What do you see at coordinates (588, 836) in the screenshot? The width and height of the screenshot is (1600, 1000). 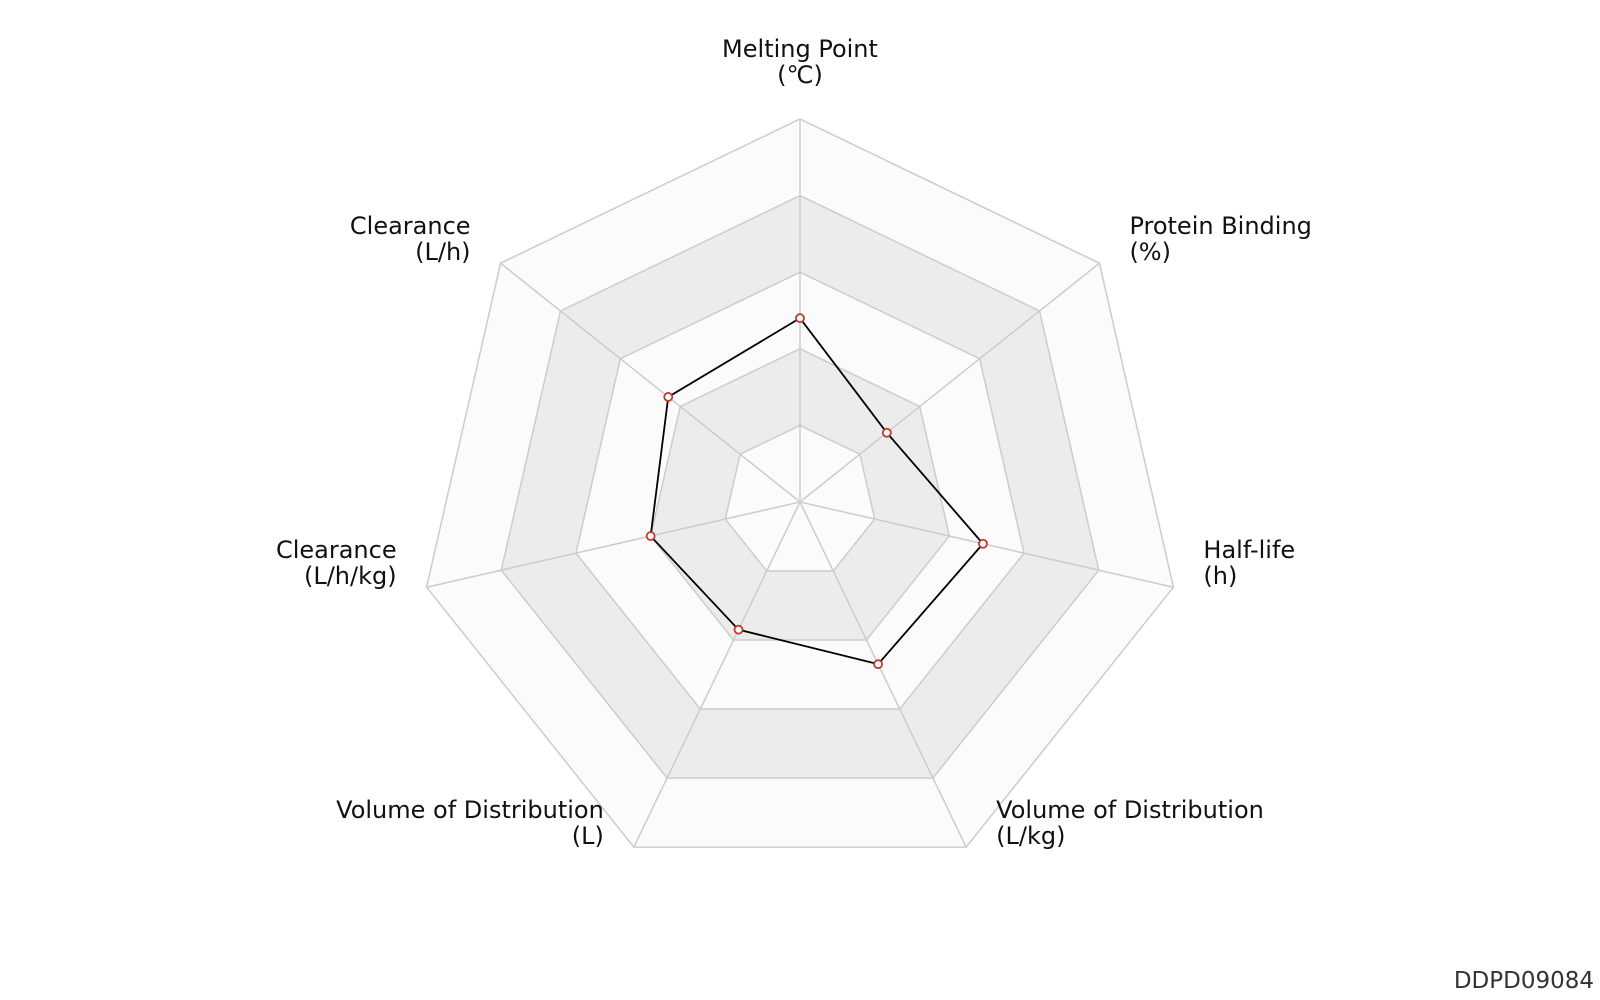 I see `axis-label-unit: (L)` at bounding box center [588, 836].